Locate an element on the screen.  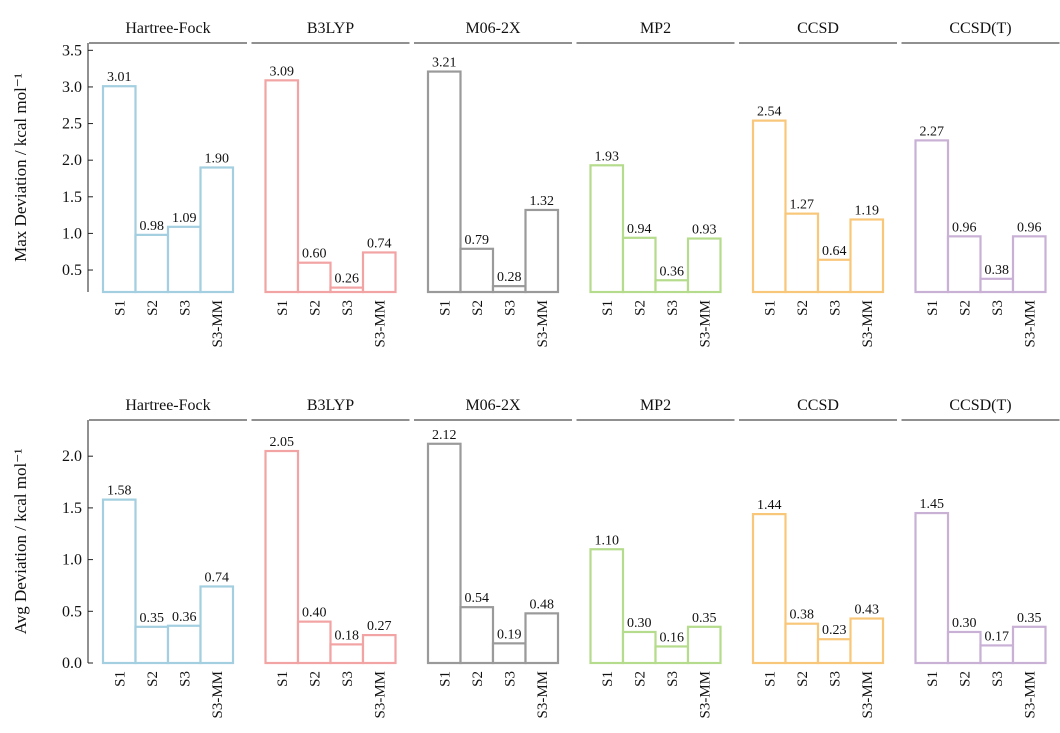
value-label: 0.36 is located at coordinates (672, 271).